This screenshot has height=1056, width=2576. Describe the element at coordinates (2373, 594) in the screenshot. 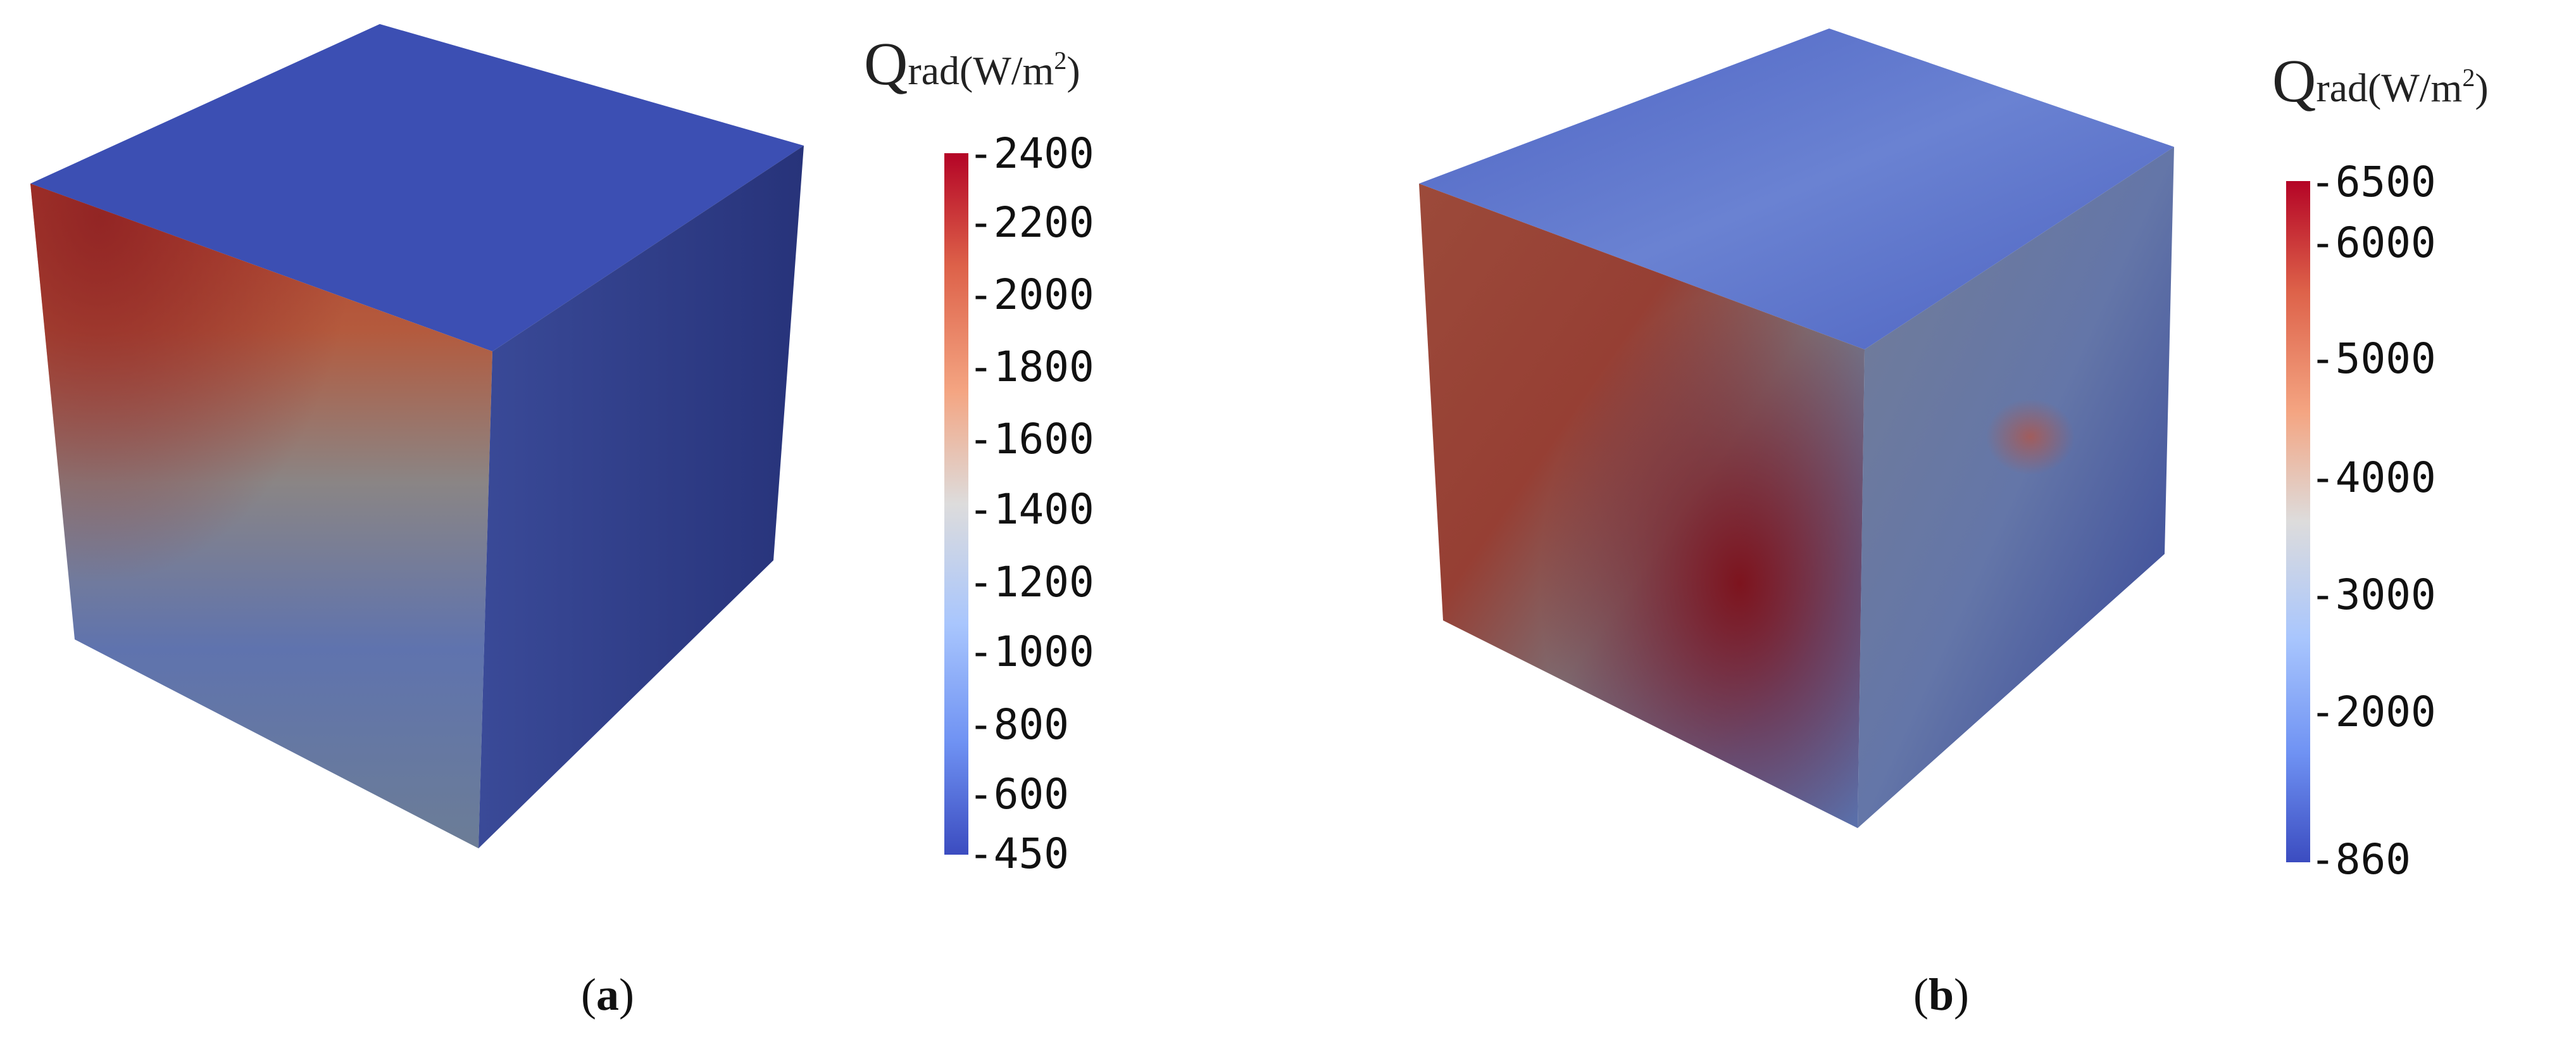

I see `colorbar-tick-label: -3000` at that location.